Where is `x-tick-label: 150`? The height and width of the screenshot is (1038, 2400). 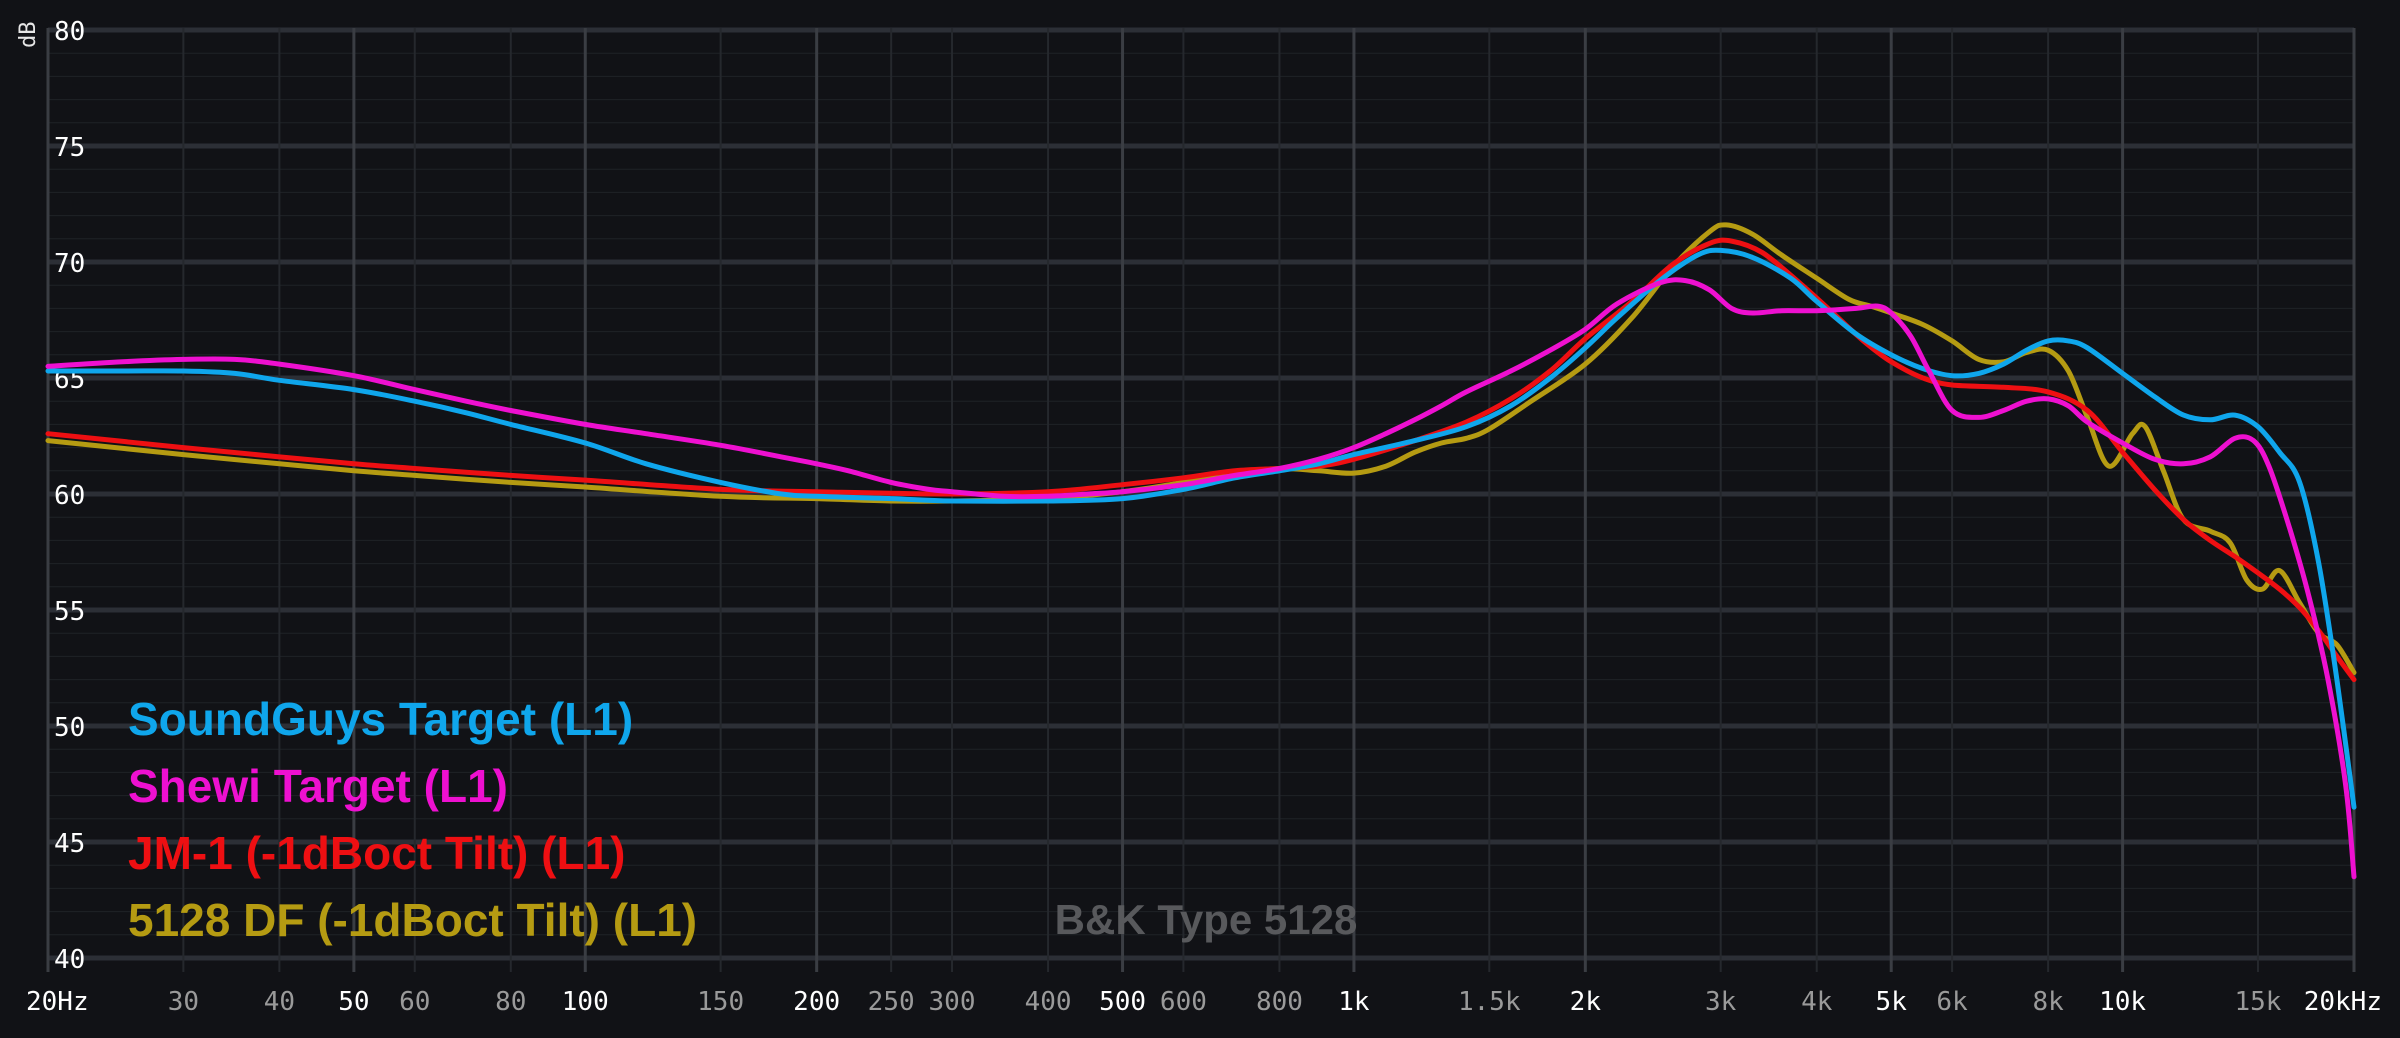 x-tick-label: 150 is located at coordinates (720, 1002).